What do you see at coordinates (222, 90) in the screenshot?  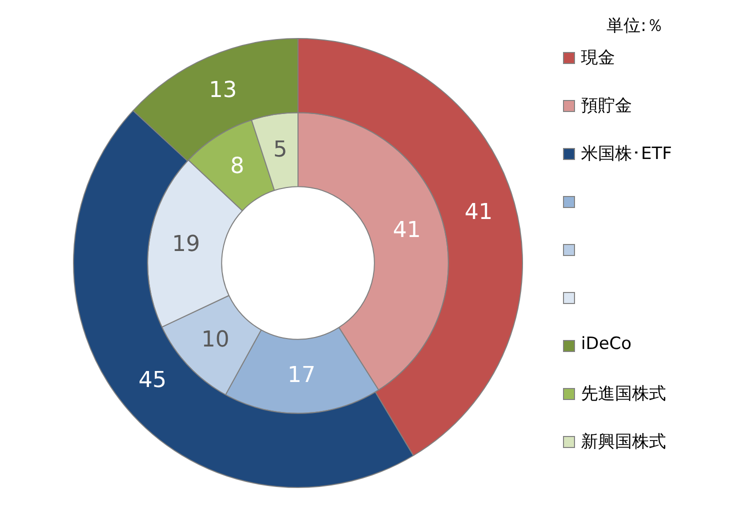 I see `data-label: 13` at bounding box center [222, 90].